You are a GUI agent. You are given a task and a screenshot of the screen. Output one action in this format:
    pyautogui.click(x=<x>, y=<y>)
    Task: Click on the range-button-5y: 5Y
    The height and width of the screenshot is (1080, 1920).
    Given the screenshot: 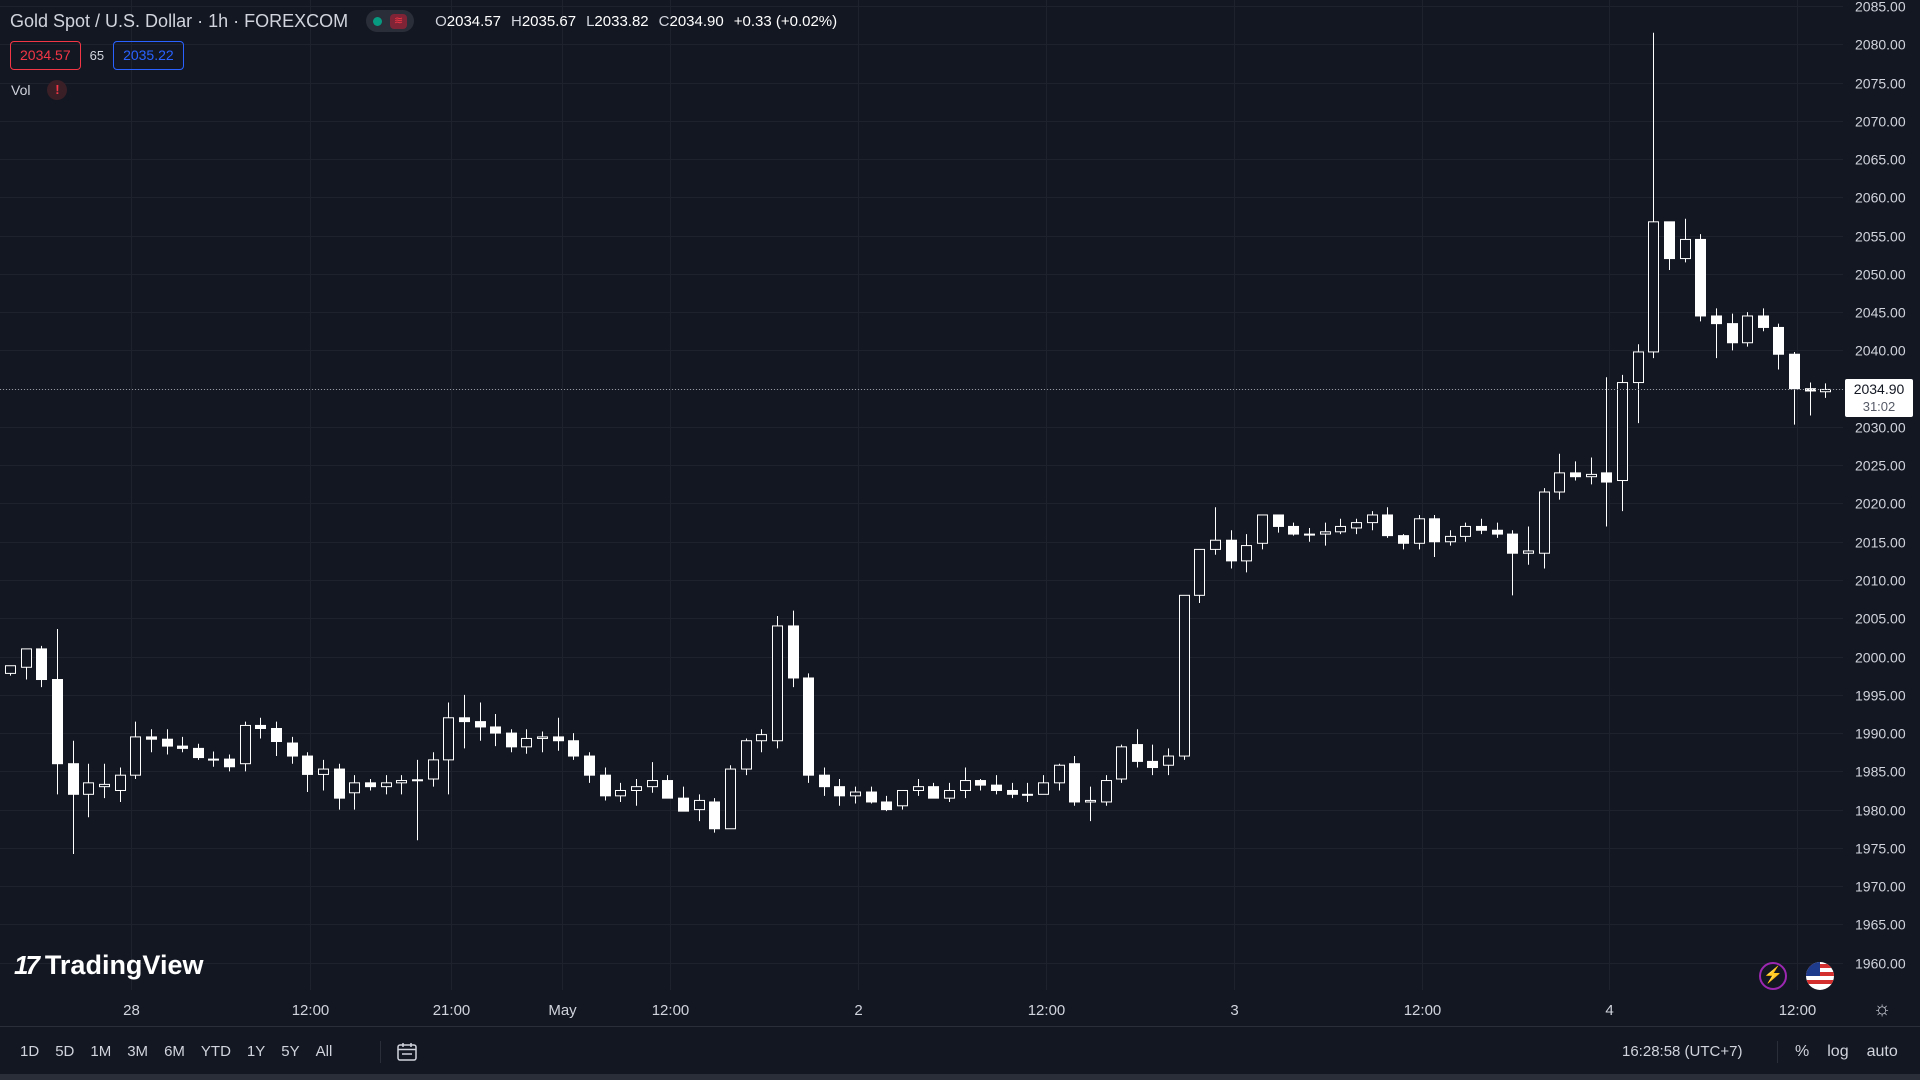 What is the action you would take?
    pyautogui.click(x=290, y=1051)
    